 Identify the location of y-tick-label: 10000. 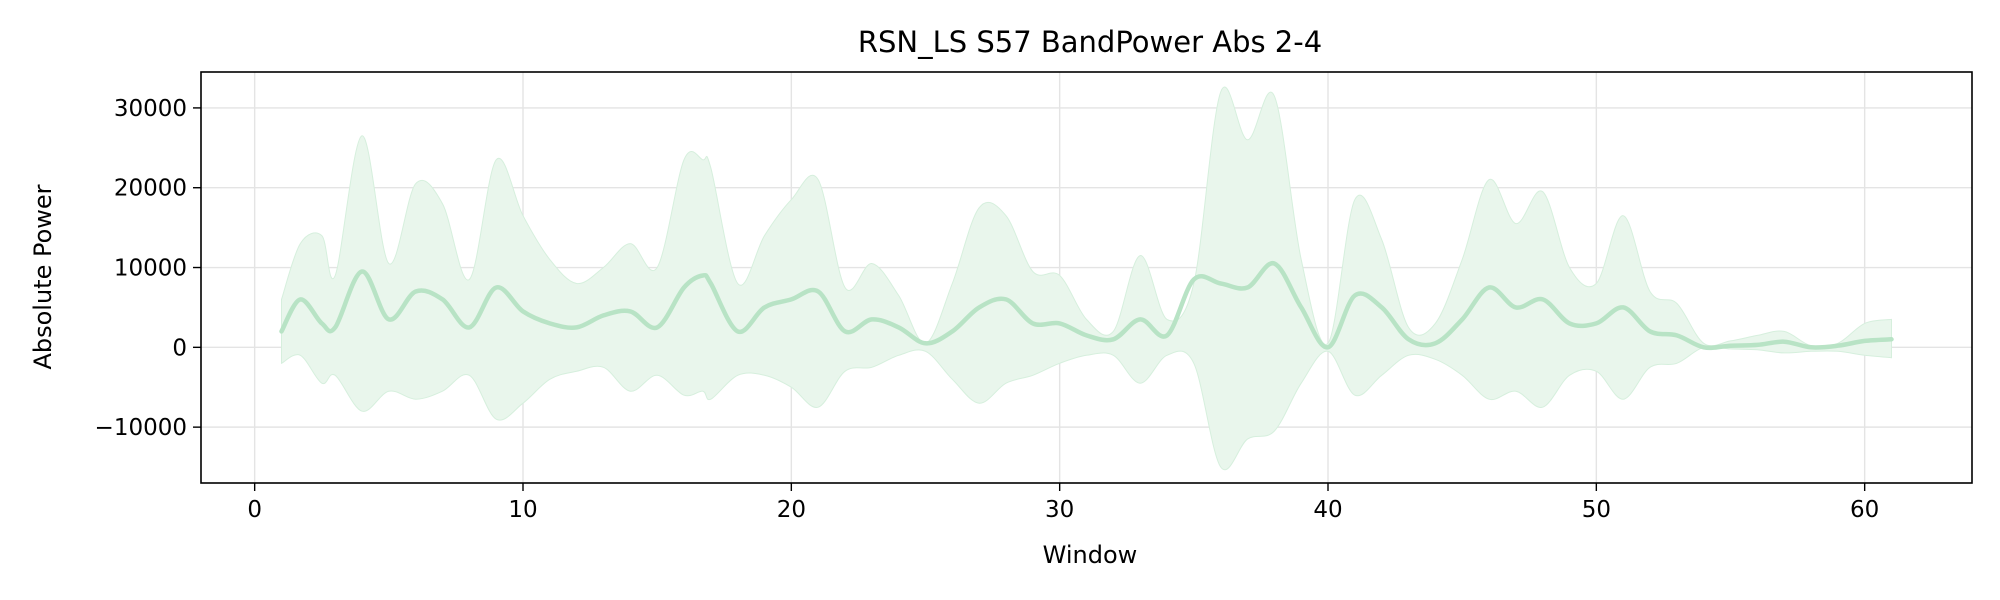
(150, 269).